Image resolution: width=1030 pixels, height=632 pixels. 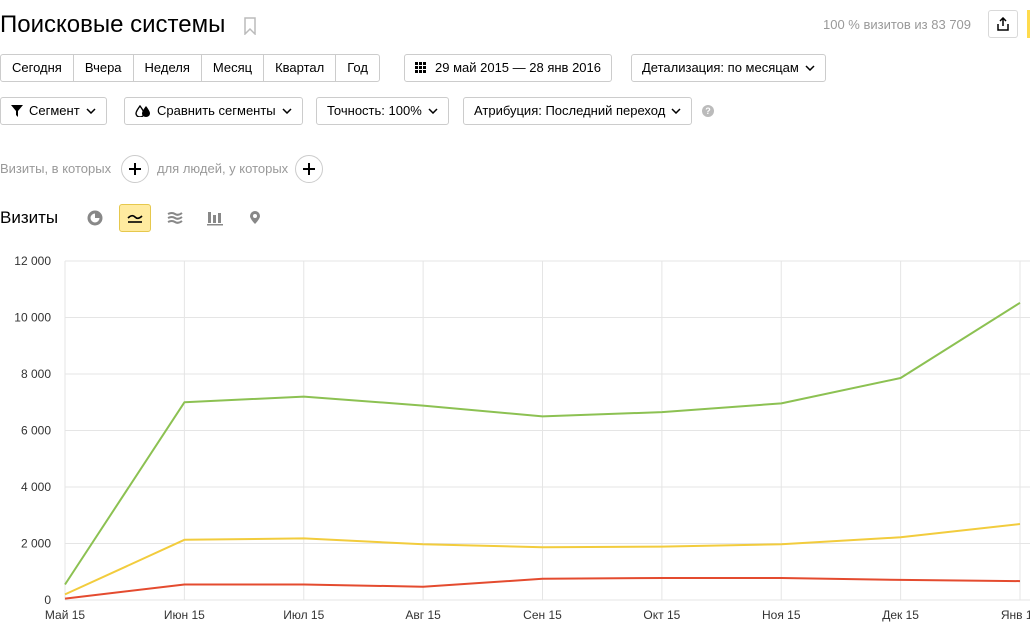 I want to click on pie-chart-icon, so click(x=95, y=218).